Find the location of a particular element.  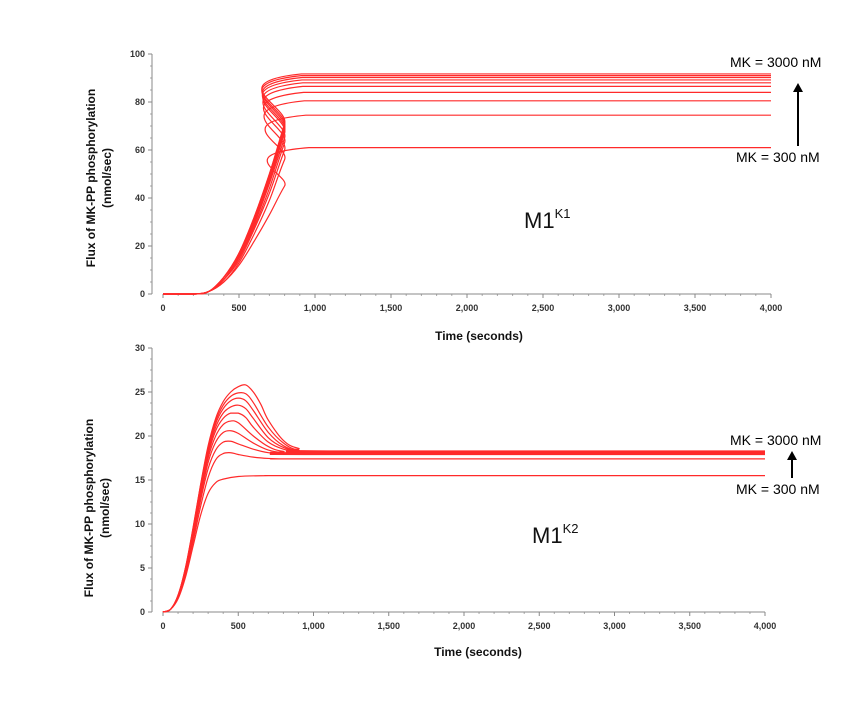

model-label-superscript: K2 is located at coordinates (571, 528).